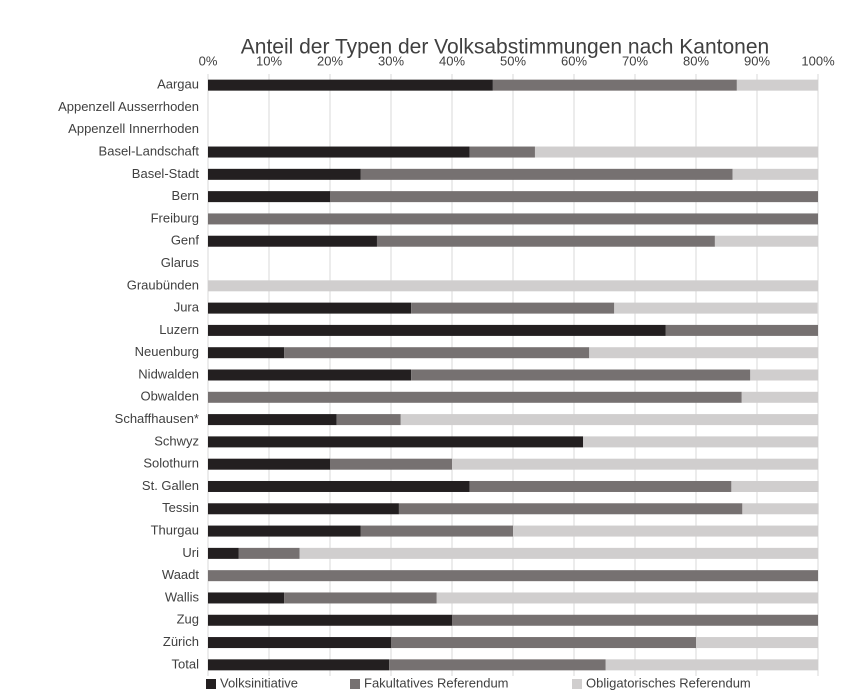  What do you see at coordinates (175, 530) in the screenshot?
I see `y-tick-label: Thurgau` at bounding box center [175, 530].